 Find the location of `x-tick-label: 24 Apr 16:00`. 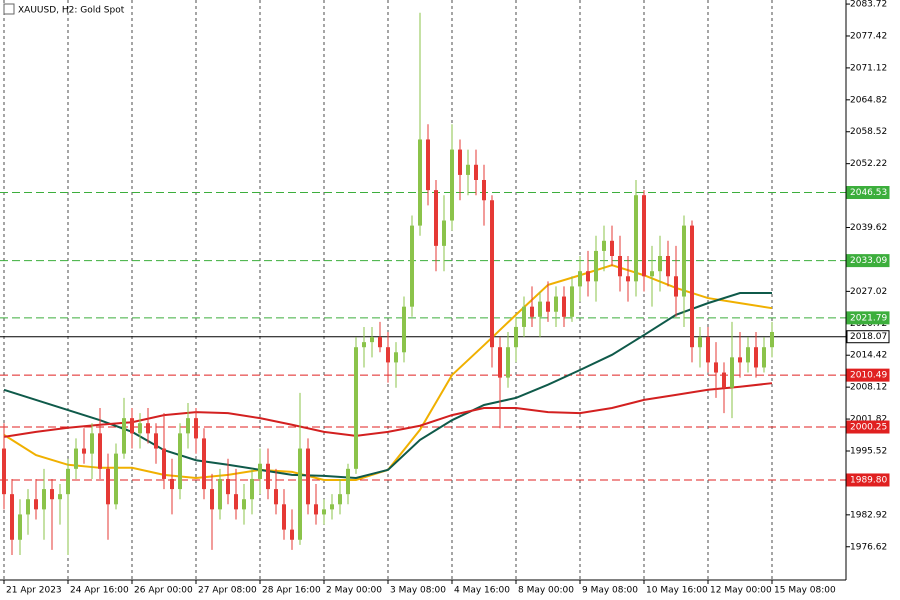

x-tick-label: 24 Apr 16:00 is located at coordinates (99, 591).